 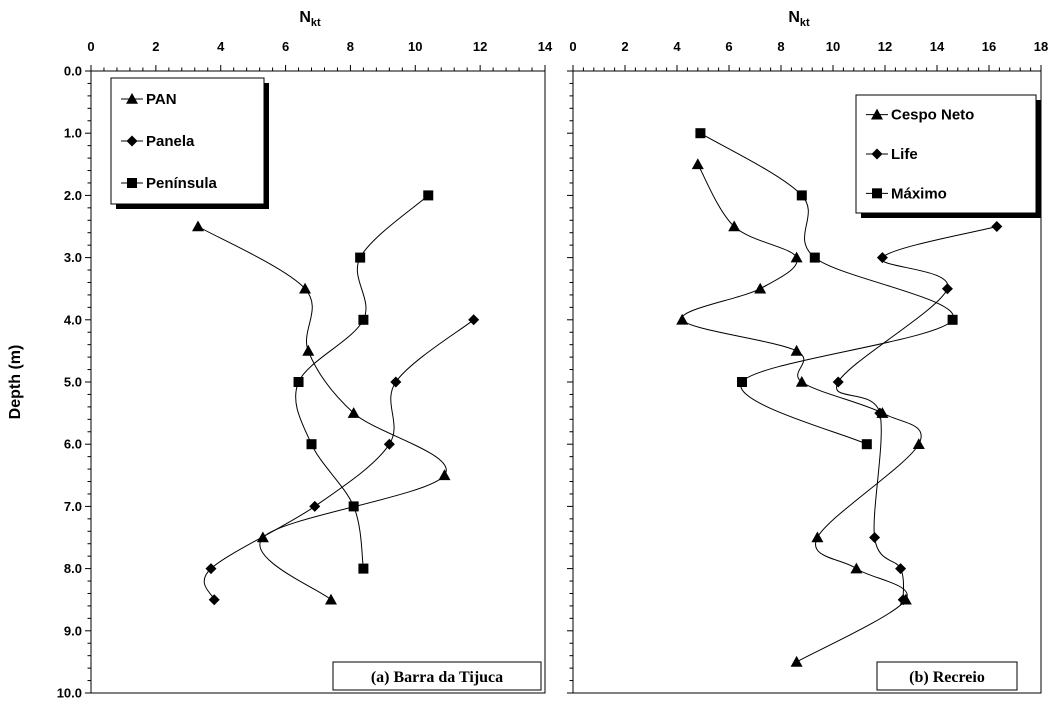 I want to click on y-tick-label: 3.0, so click(x=73, y=257).